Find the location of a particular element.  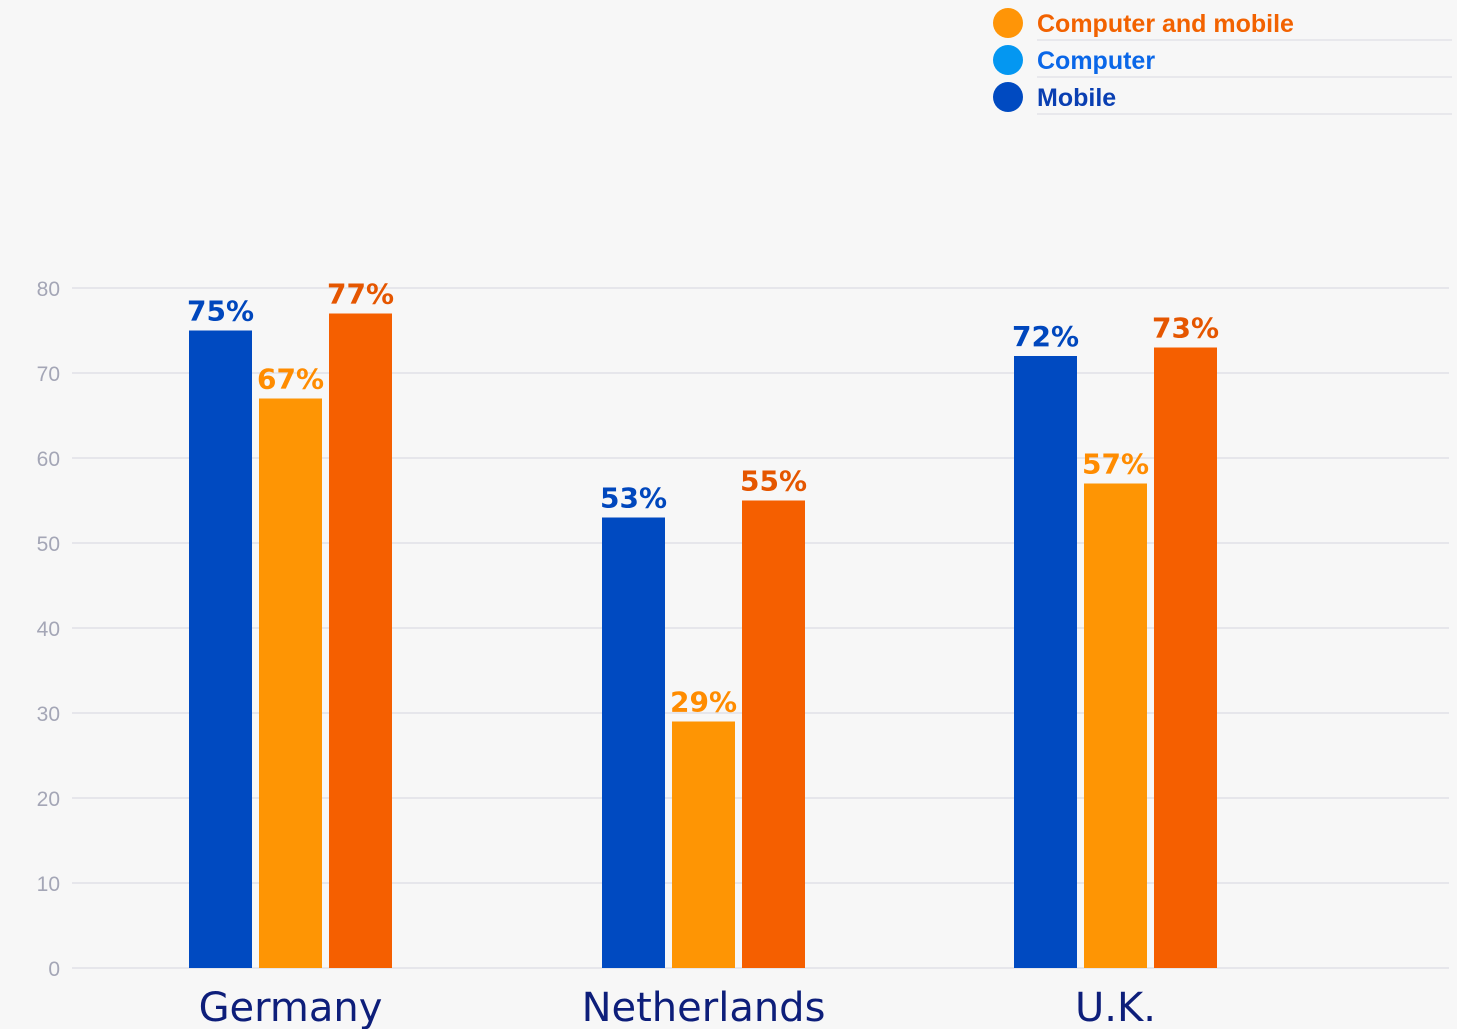

y-tick-label: 50 is located at coordinates (48, 544).